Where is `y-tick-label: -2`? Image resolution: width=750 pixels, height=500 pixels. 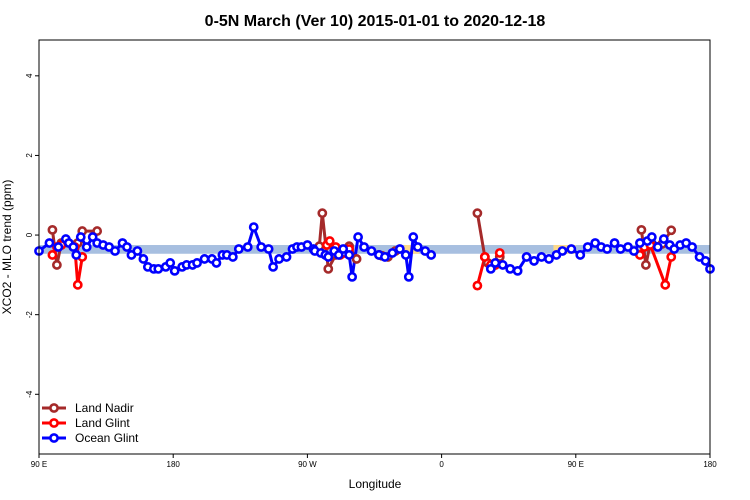 y-tick-label: -2 is located at coordinates (29, 315).